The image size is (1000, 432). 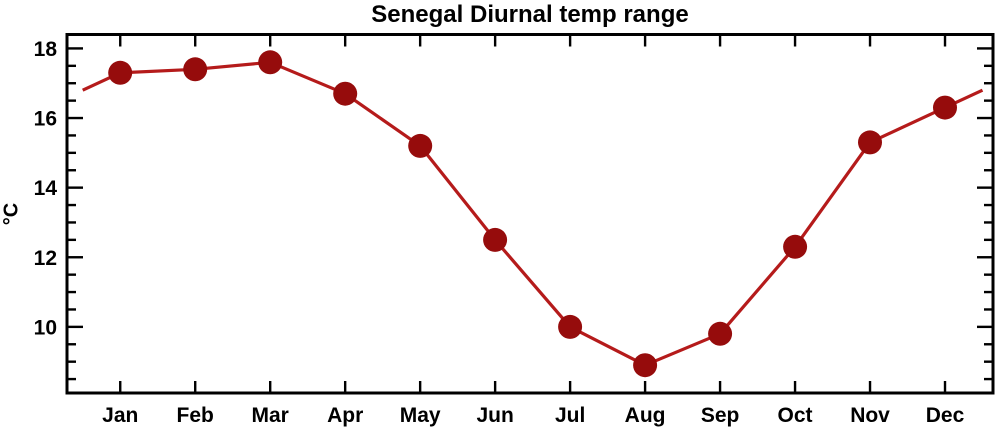 What do you see at coordinates (495, 239) in the screenshot?
I see `data-point-jun` at bounding box center [495, 239].